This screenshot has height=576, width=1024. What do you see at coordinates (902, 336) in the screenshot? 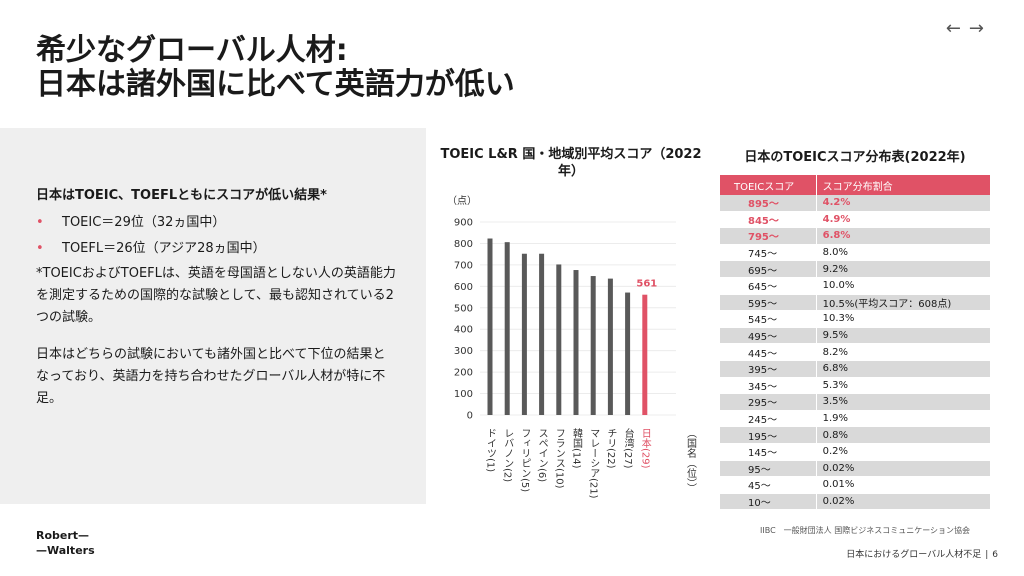
I see `pct-cell: 9.5%` at bounding box center [902, 336].